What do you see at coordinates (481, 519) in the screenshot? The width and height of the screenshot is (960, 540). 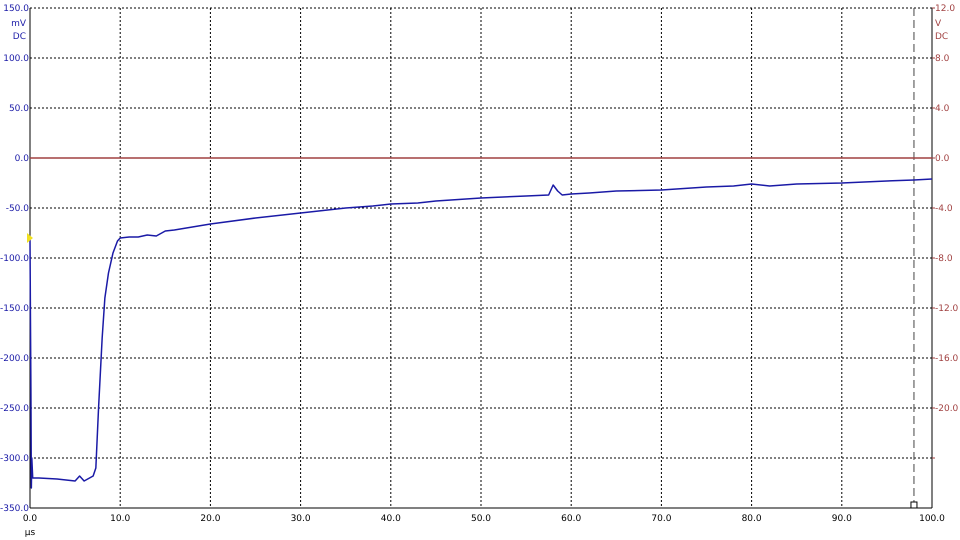 I see `x-tick-label: 50.0` at bounding box center [481, 519].